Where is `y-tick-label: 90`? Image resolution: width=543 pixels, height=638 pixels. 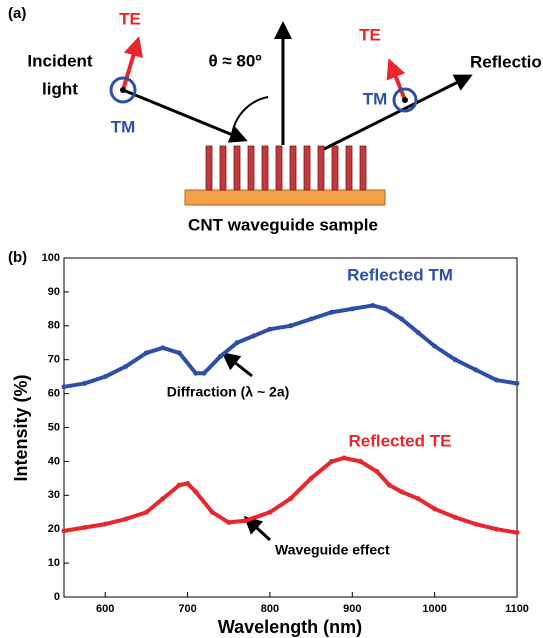
y-tick-label: 90 is located at coordinates (54, 292).